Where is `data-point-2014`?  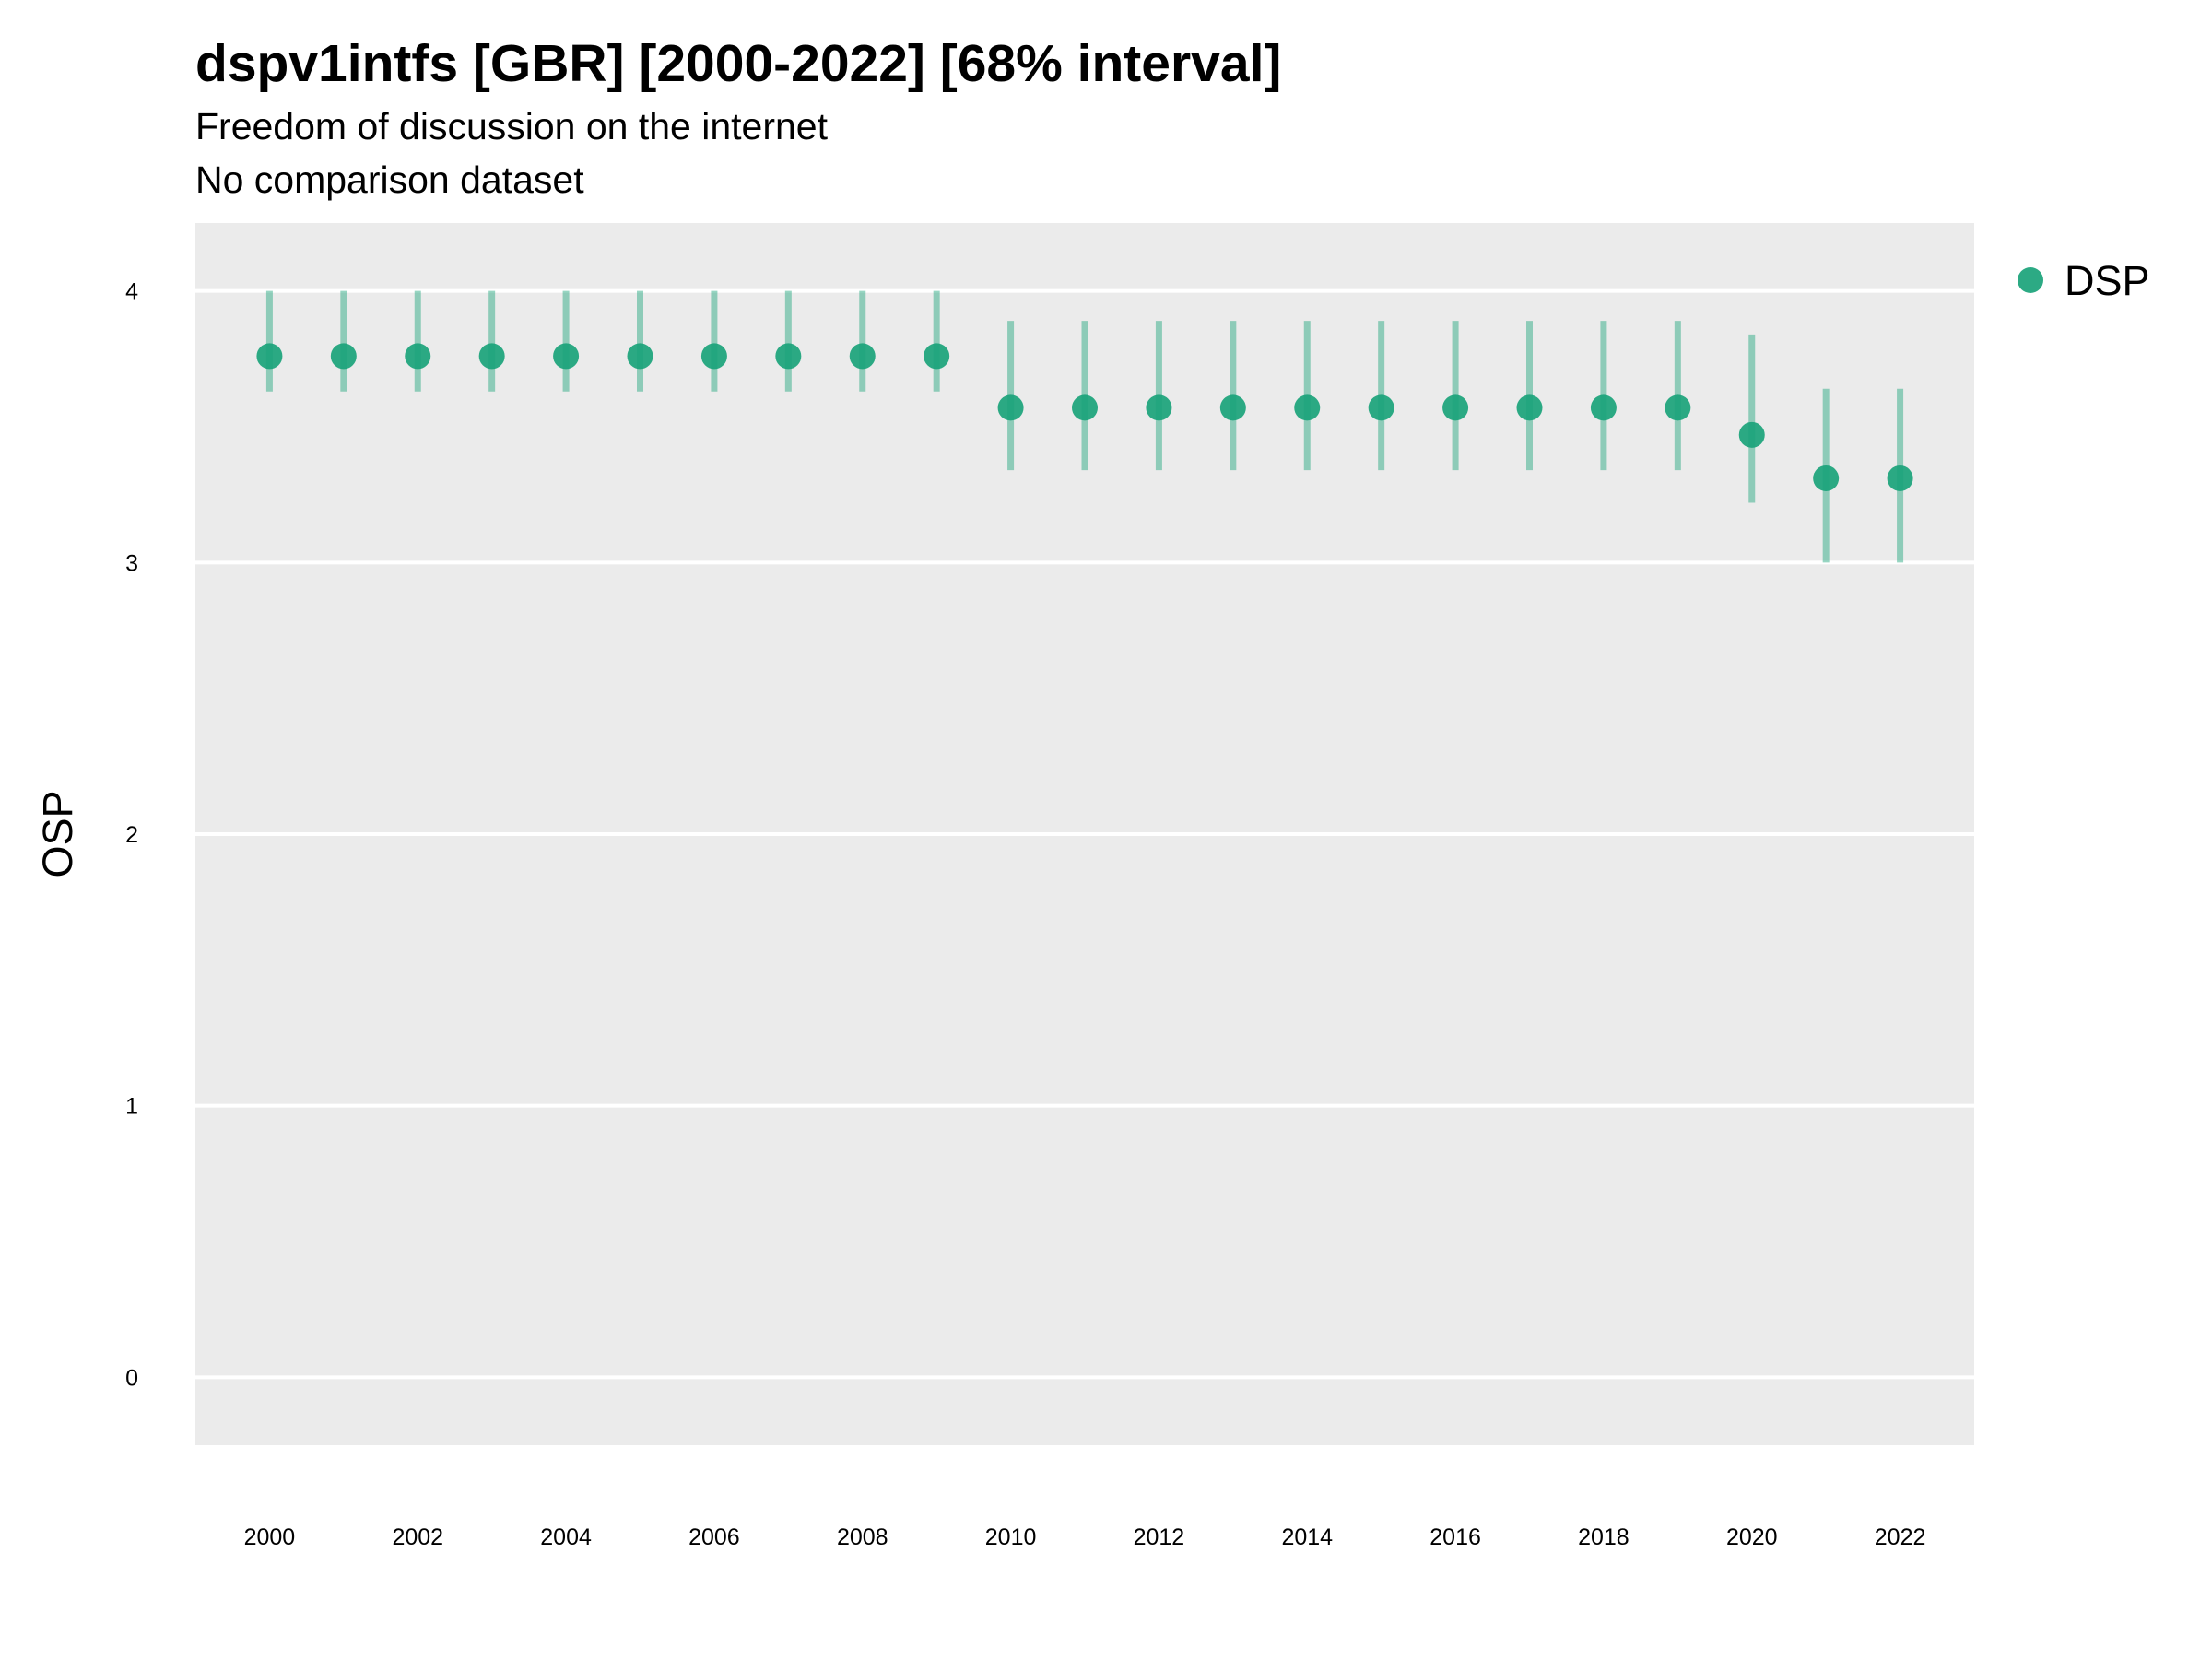
data-point-2014 is located at coordinates (1307, 407).